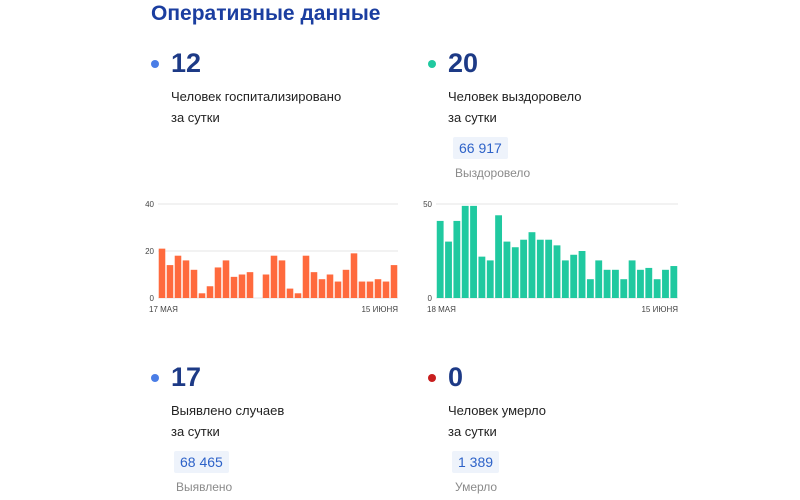  I want to click on hospitalized-value: 12, so click(186, 63).